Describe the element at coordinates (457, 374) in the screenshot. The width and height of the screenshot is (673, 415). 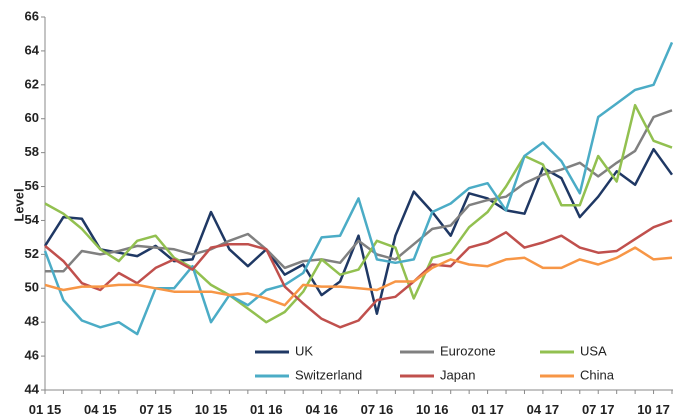
I see `legend-label: Japan` at that location.